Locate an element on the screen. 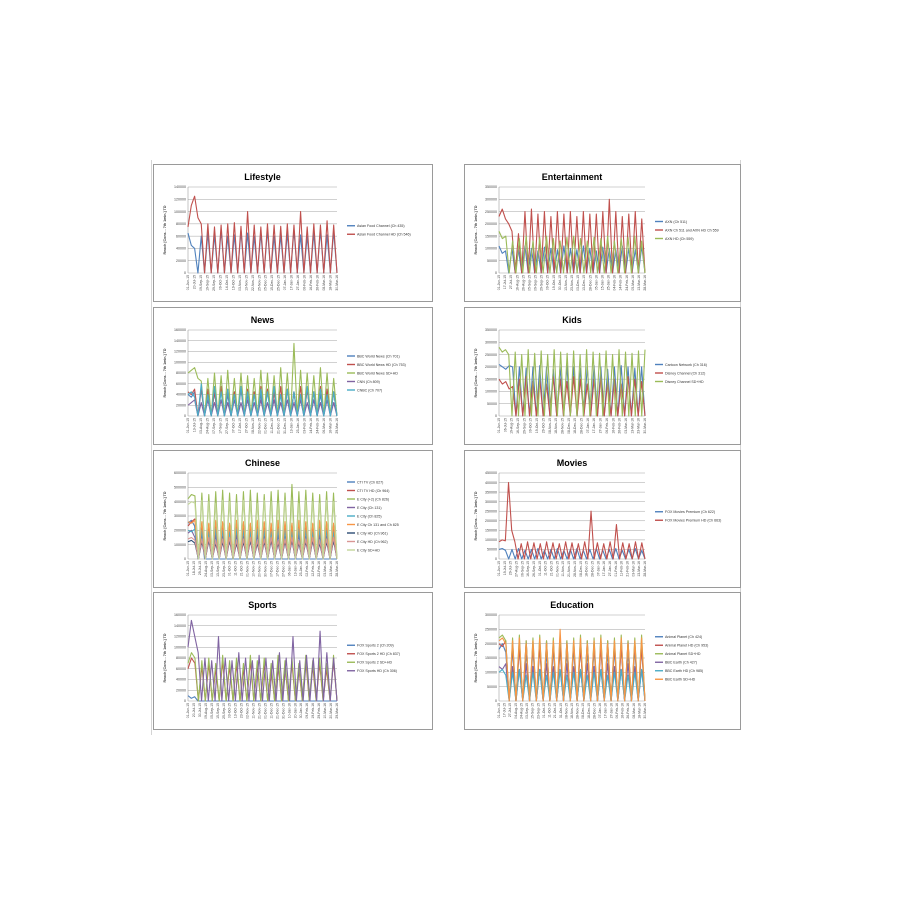 The height and width of the screenshot is (900, 900). y-tick-label: 400000 is located at coordinates (491, 483).